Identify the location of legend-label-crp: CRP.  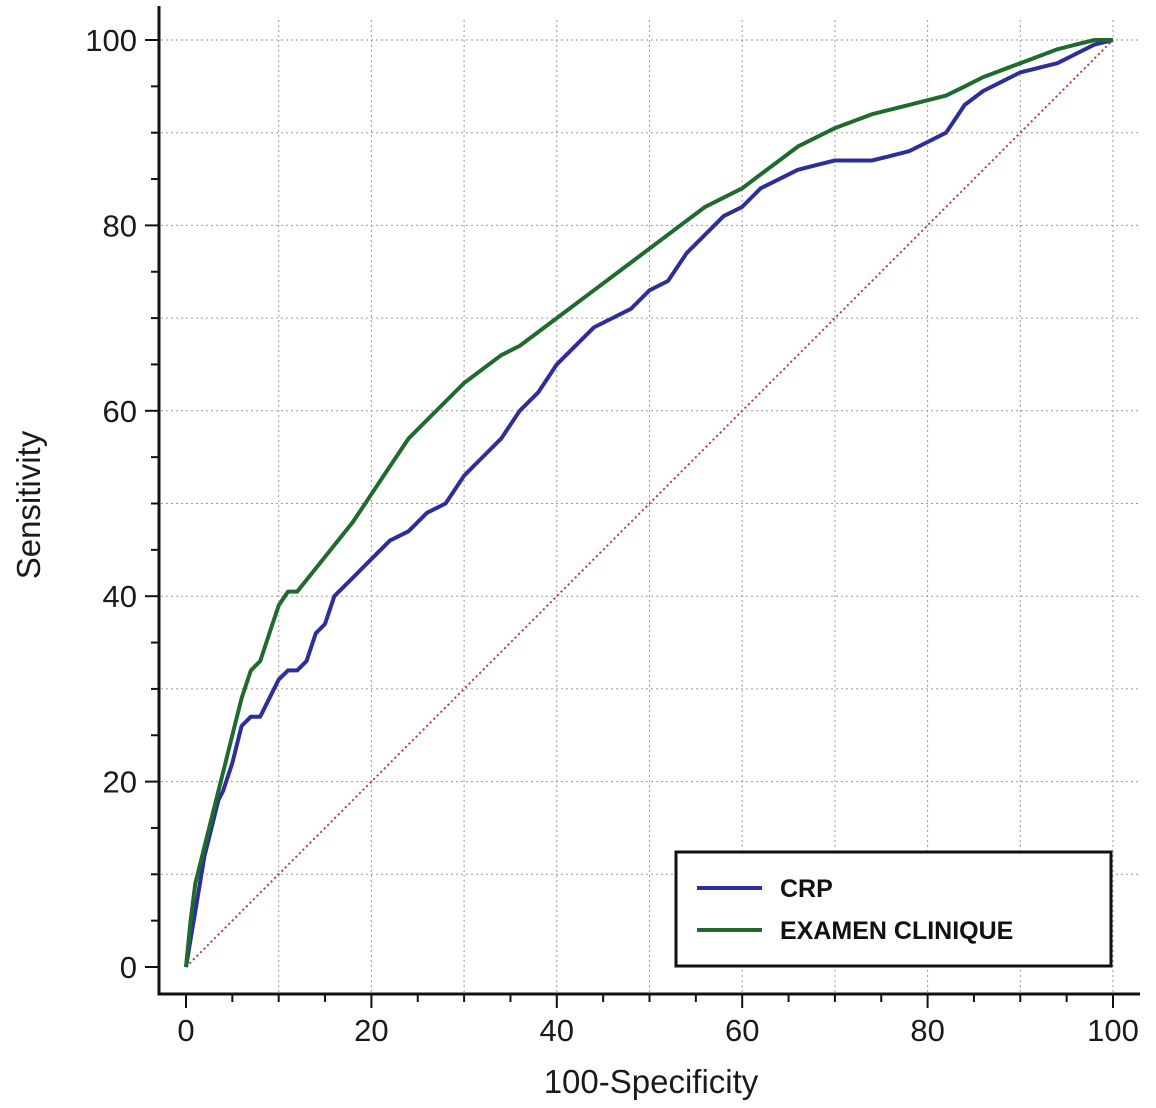
(806, 889).